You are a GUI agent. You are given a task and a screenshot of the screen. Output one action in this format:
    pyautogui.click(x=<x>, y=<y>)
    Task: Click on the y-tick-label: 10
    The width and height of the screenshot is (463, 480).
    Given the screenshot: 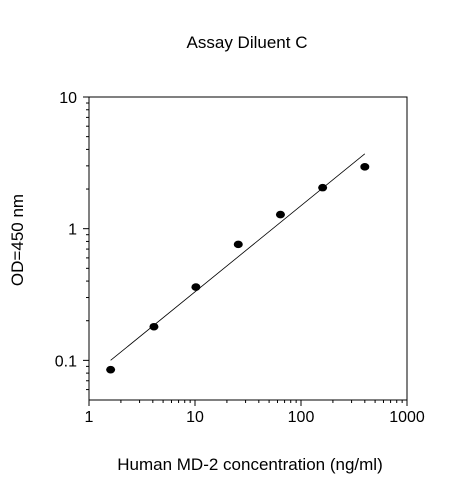 What is the action you would take?
    pyautogui.click(x=68, y=98)
    